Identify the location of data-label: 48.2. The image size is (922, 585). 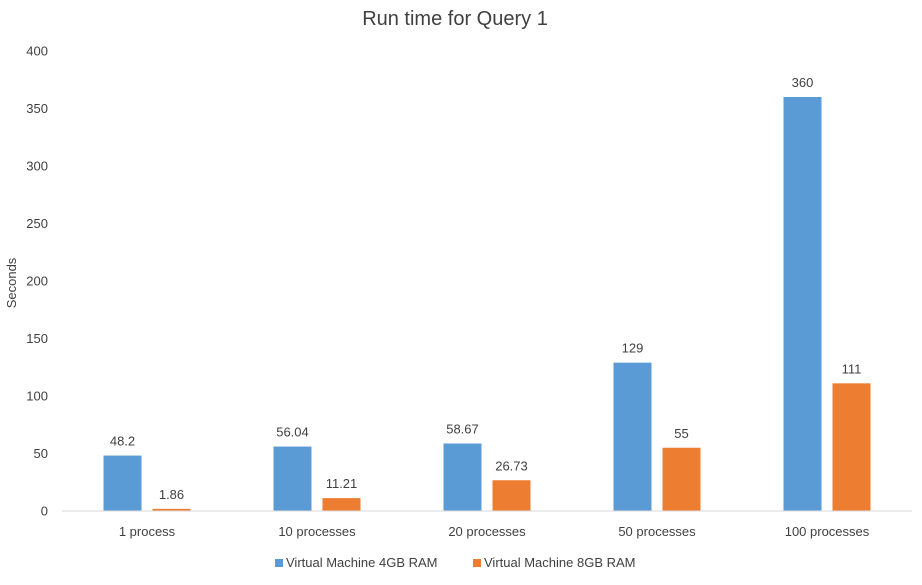
(122, 441).